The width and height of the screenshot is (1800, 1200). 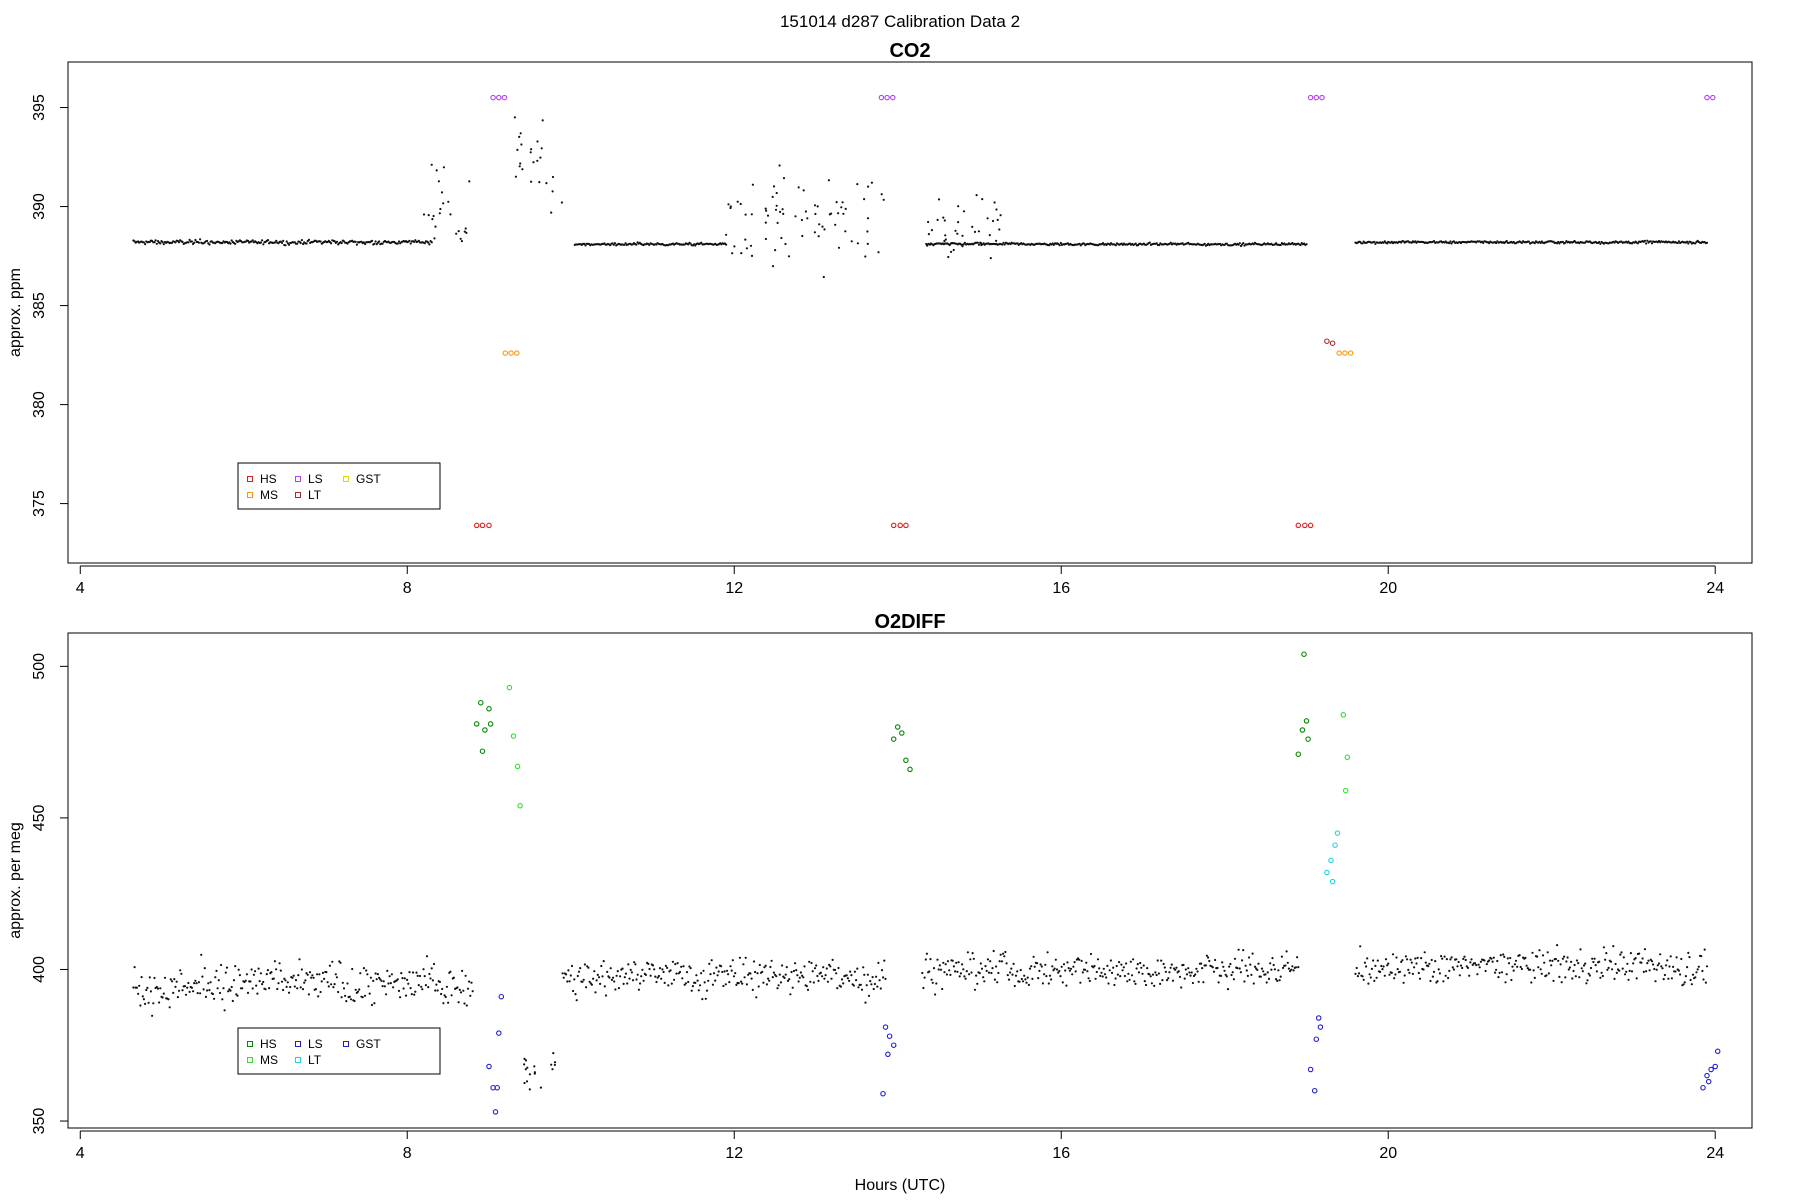 What do you see at coordinates (39, 1121) in the screenshot?
I see `y-tick-label: 350` at bounding box center [39, 1121].